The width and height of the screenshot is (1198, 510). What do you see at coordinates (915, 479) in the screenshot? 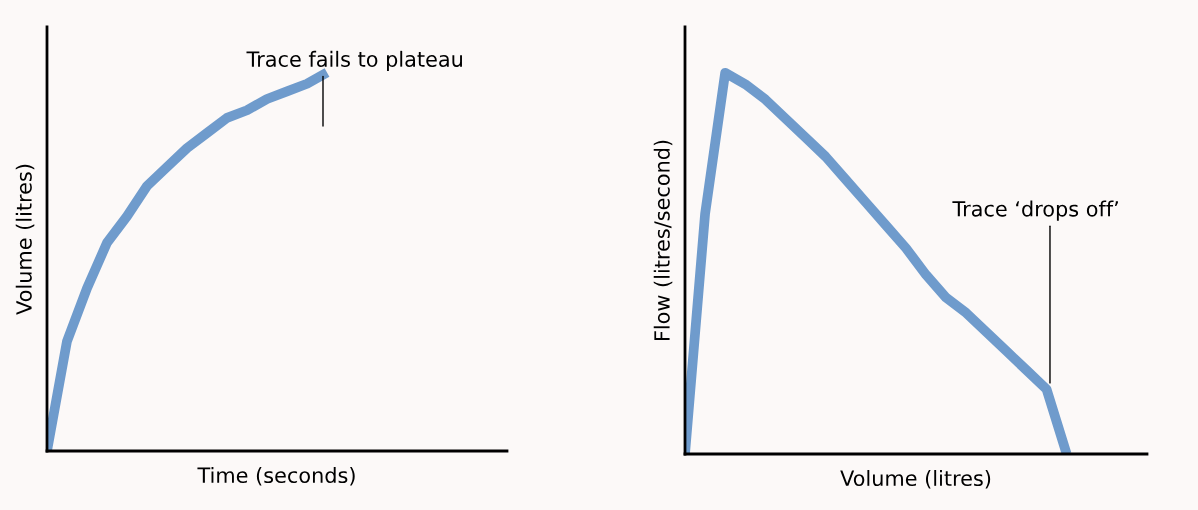
I see `x-axis-title: Volume (litres)` at bounding box center [915, 479].